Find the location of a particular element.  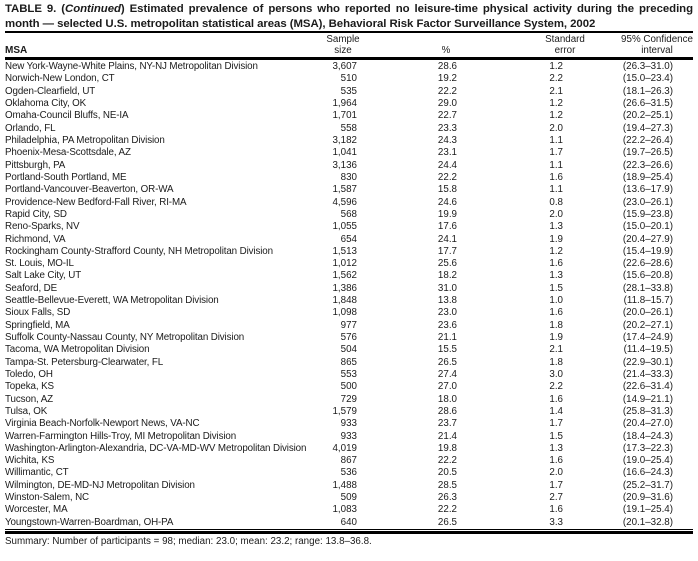

confidence-interval-cell: (22.3–26.6) is located at coordinates (647, 165).